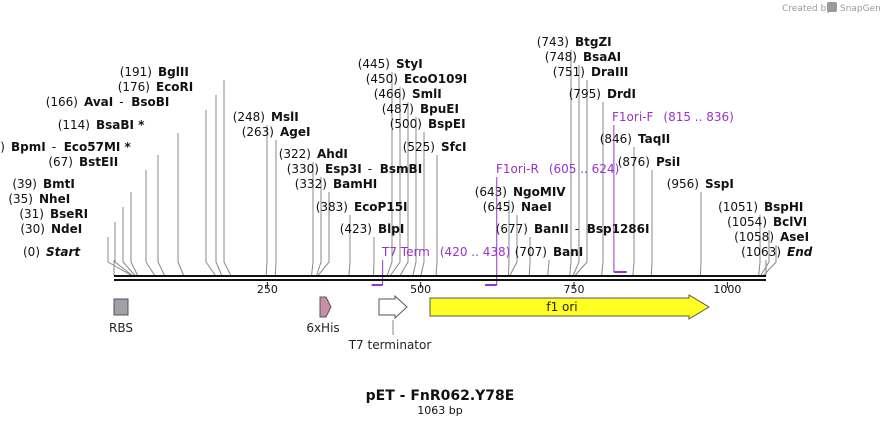 The image size is (880, 426). What do you see at coordinates (124, 249) in the screenshot?
I see `site-bseri-line` at bounding box center [124, 249].